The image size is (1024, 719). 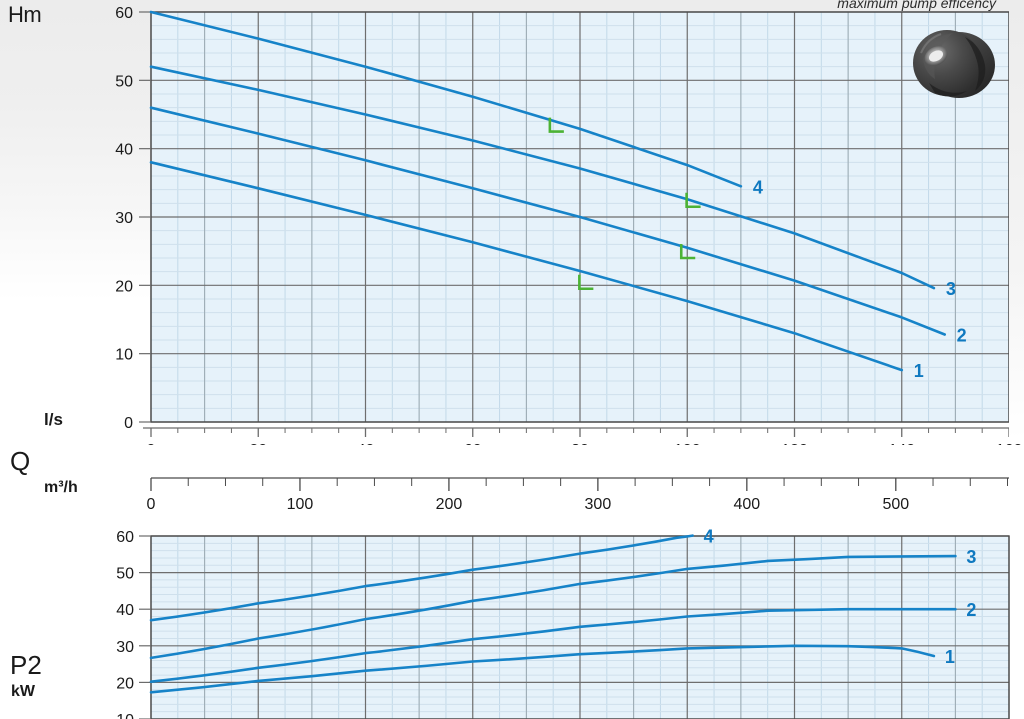 What do you see at coordinates (709, 537) in the screenshot?
I see `power-curve-label-4: 4` at bounding box center [709, 537].